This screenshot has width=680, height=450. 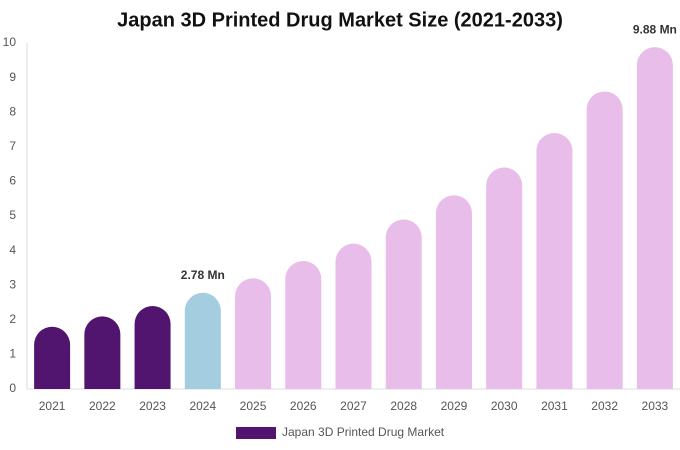 I want to click on x-tick-label: 2028, so click(x=403, y=406).